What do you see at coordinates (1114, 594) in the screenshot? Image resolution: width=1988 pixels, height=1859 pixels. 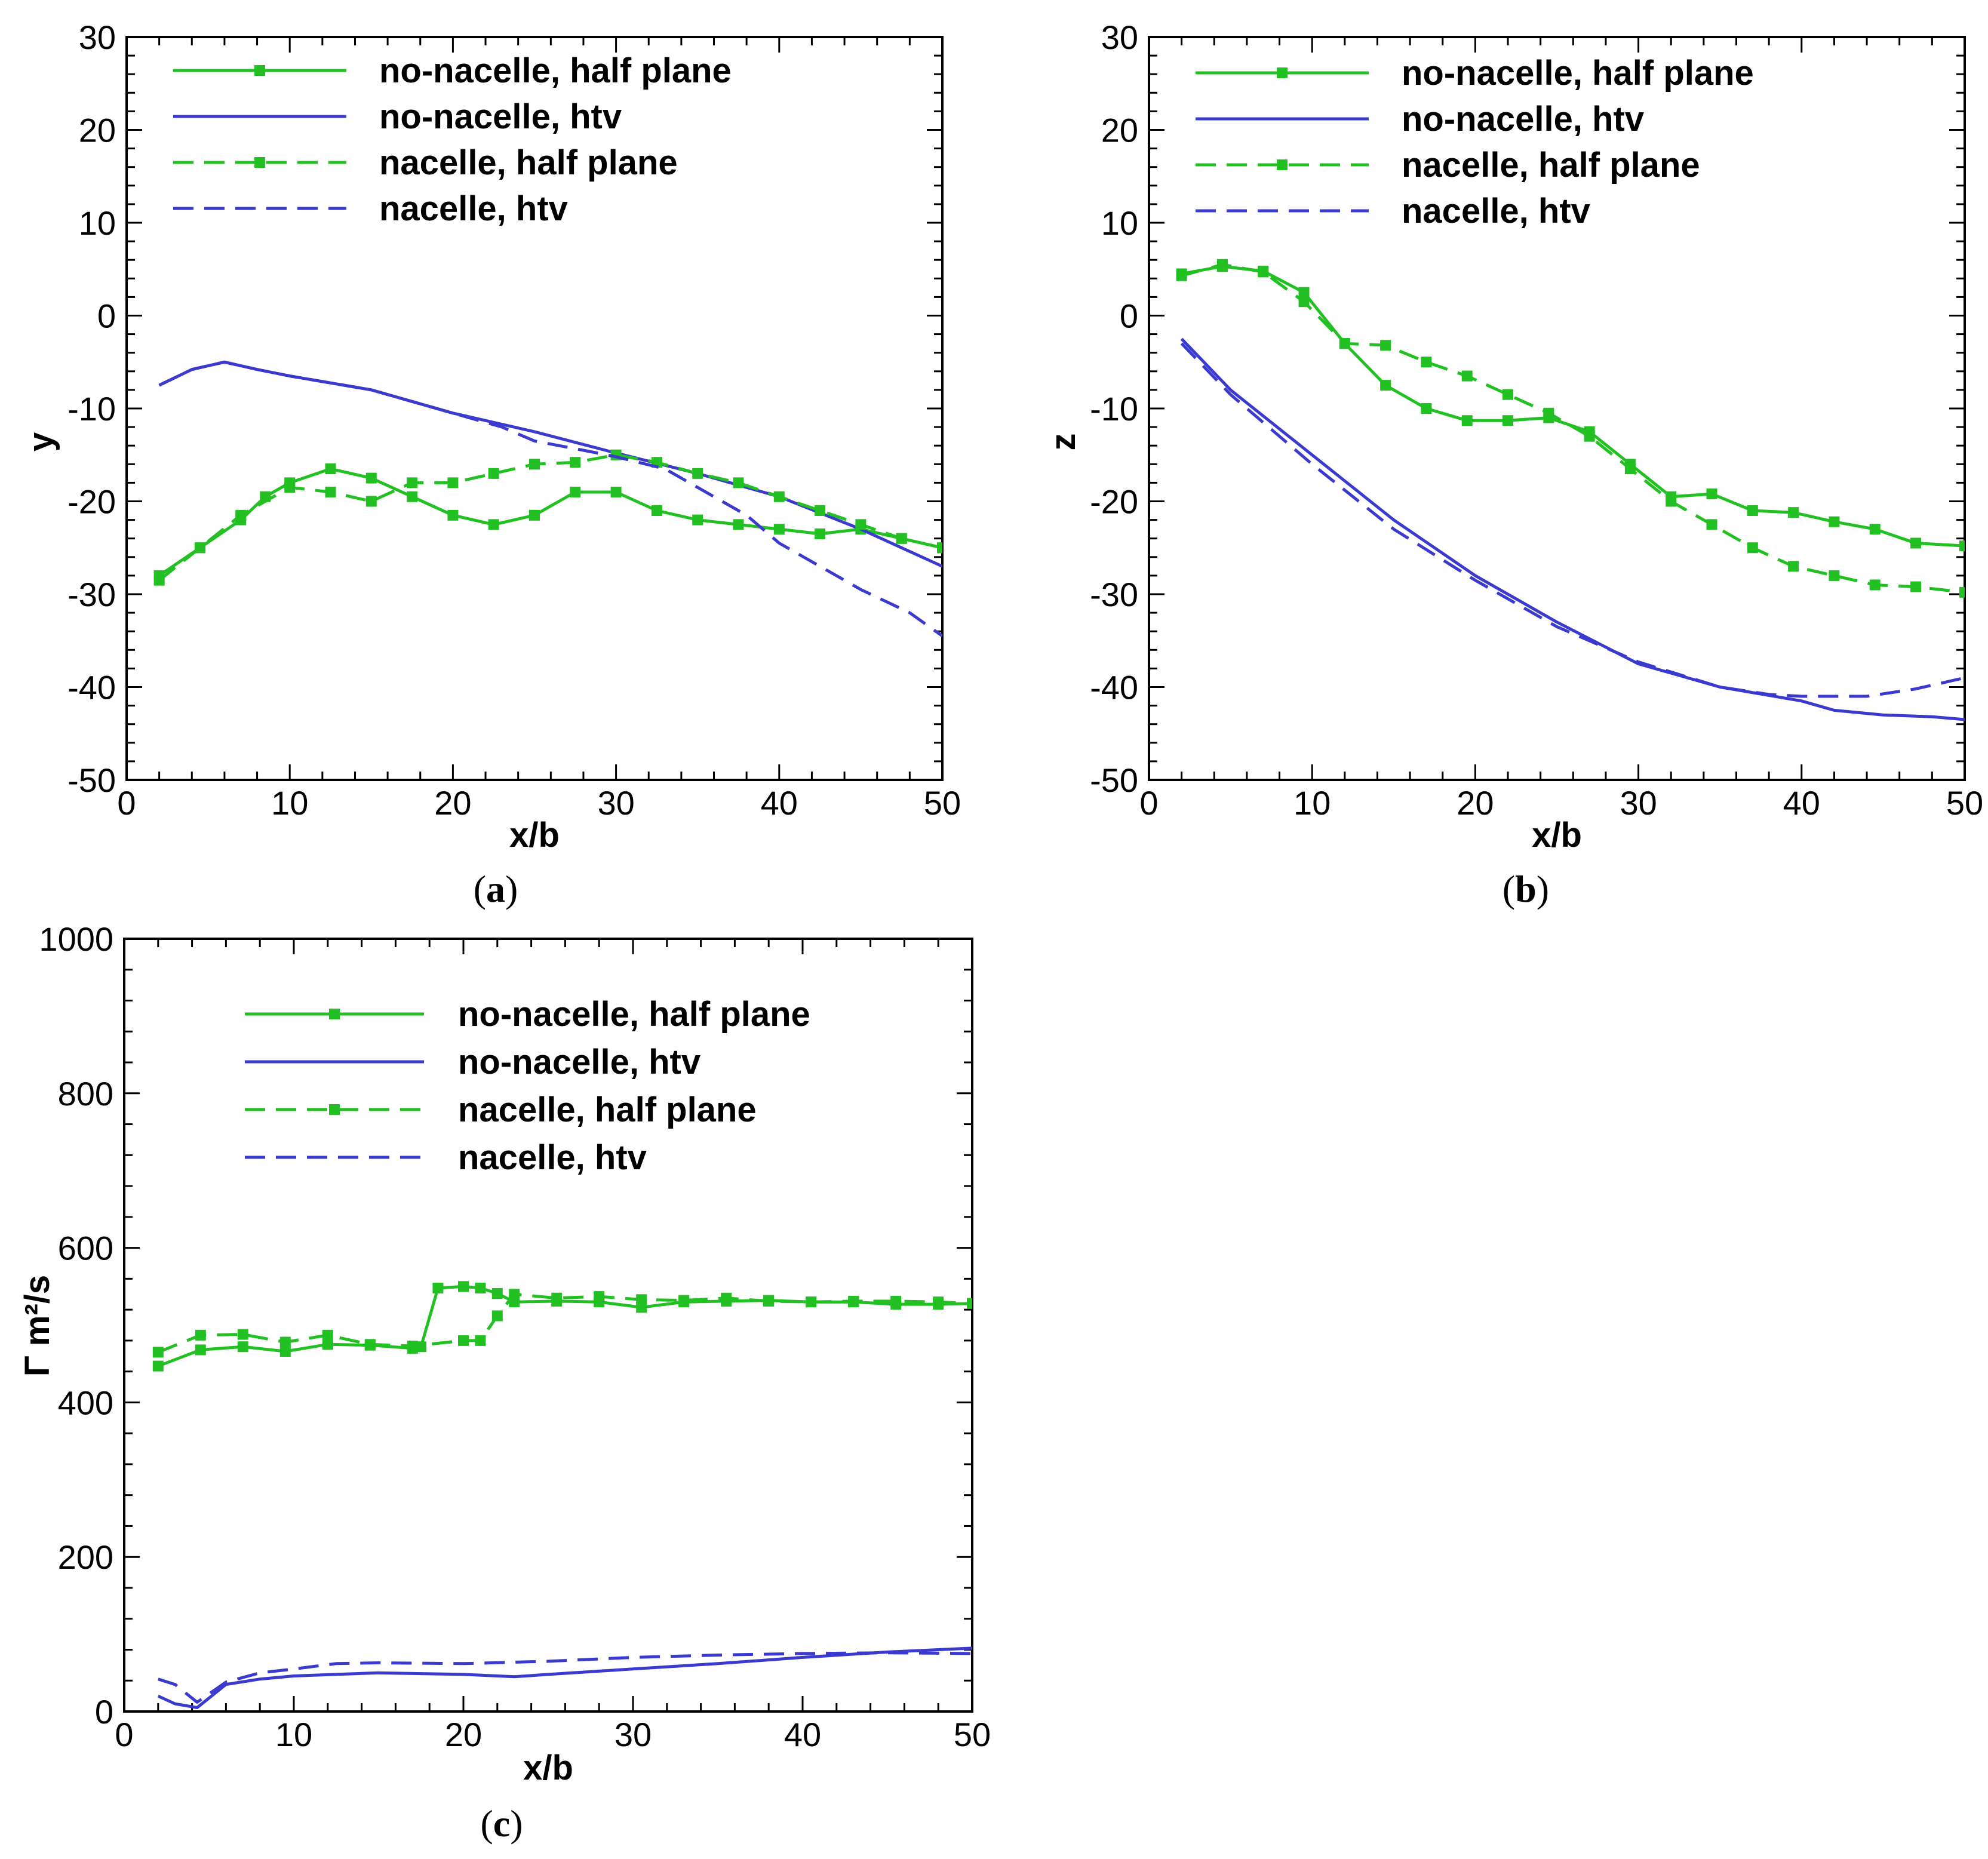 I see `y-tick-label: -30` at bounding box center [1114, 594].